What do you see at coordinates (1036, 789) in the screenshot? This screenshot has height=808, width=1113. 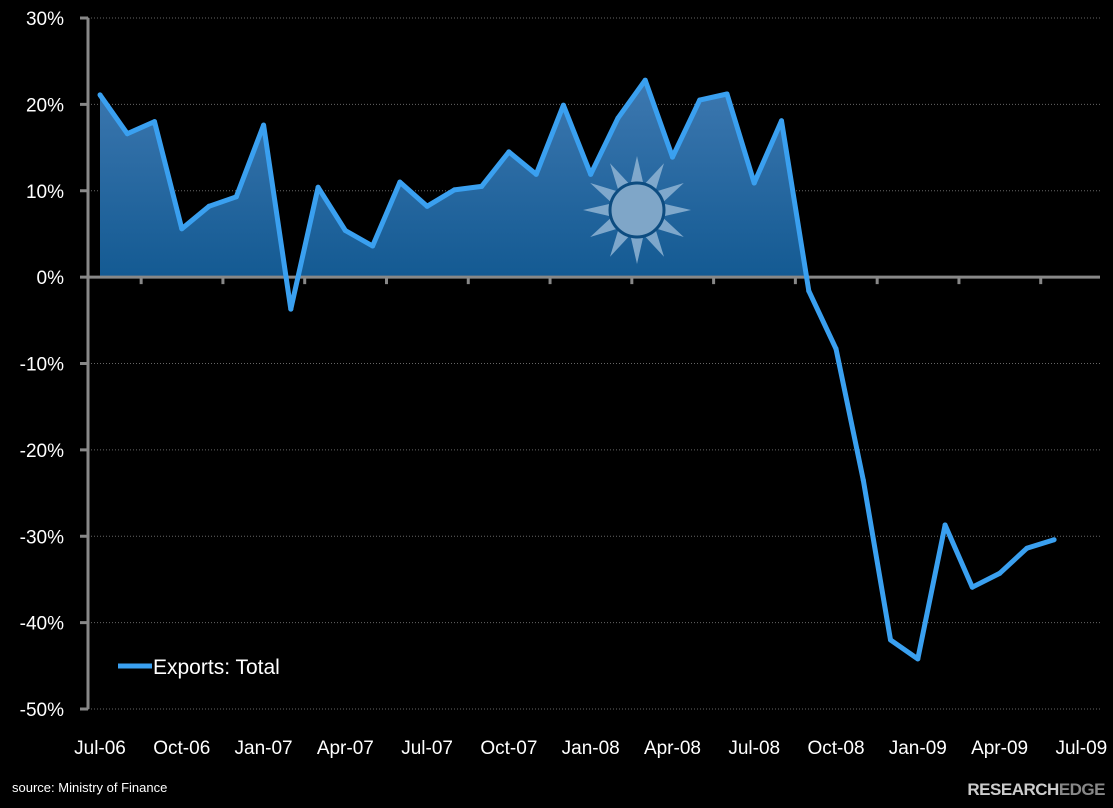 I see `research-edge-logo: RESEARCHEDGE` at bounding box center [1036, 789].